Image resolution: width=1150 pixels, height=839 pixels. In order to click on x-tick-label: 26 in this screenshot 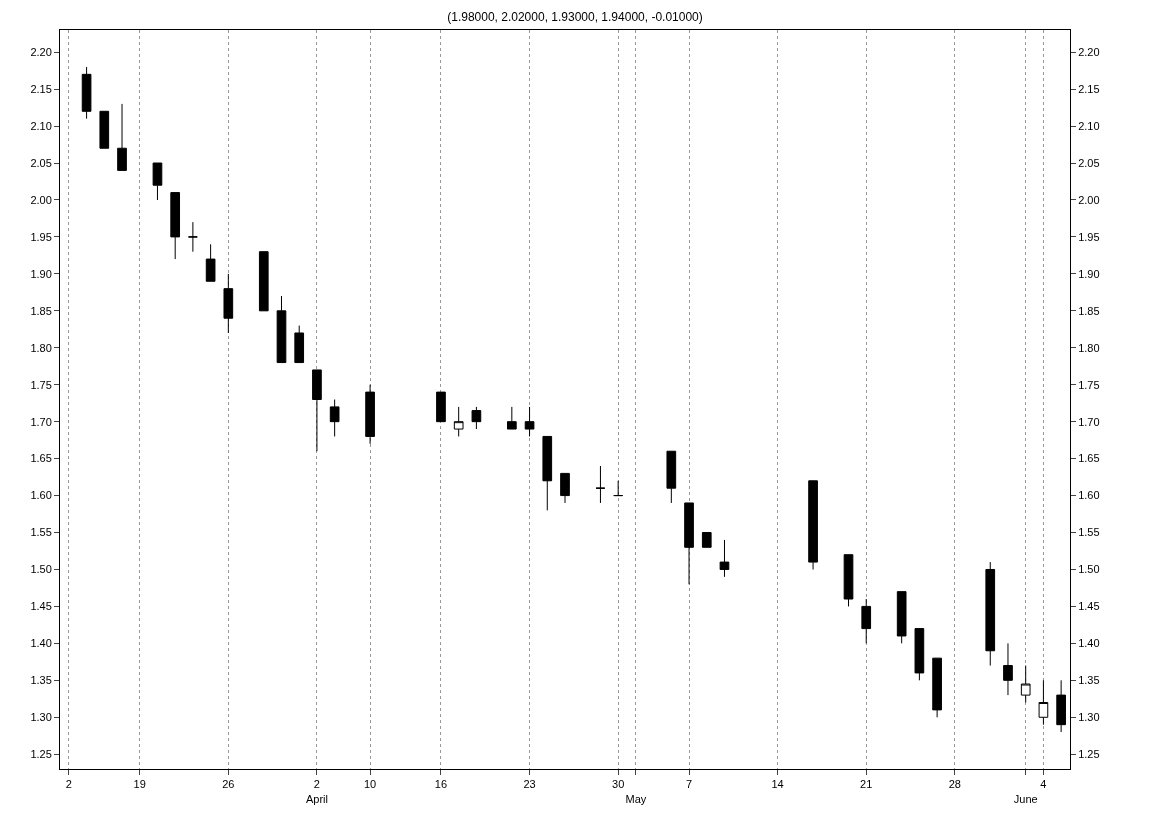, I will do `click(228, 784)`.